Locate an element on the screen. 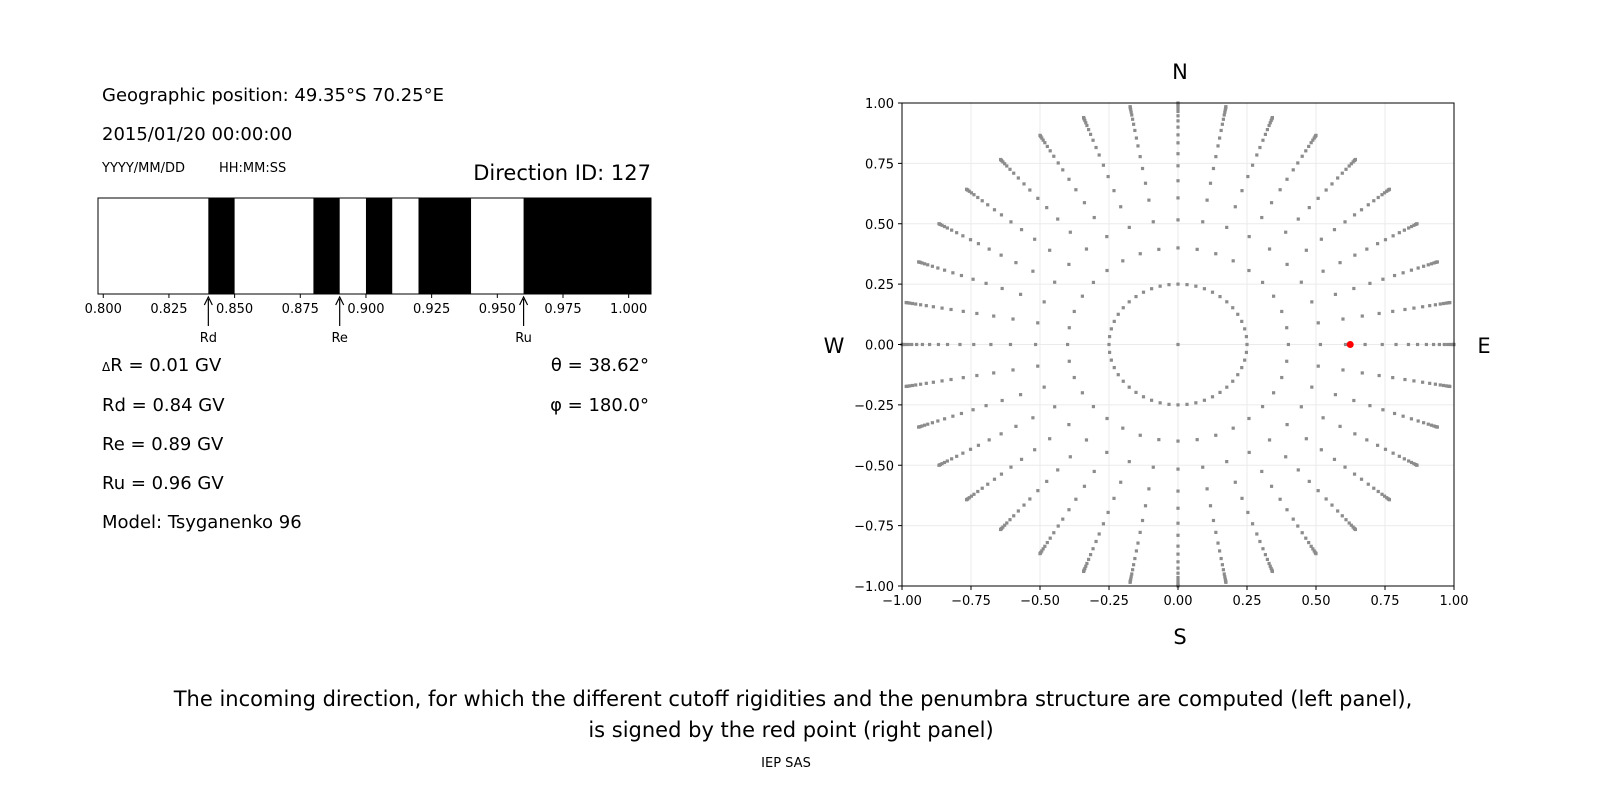 This screenshot has height=800, width=1600. x-tick-label: 1.000 is located at coordinates (628, 309).